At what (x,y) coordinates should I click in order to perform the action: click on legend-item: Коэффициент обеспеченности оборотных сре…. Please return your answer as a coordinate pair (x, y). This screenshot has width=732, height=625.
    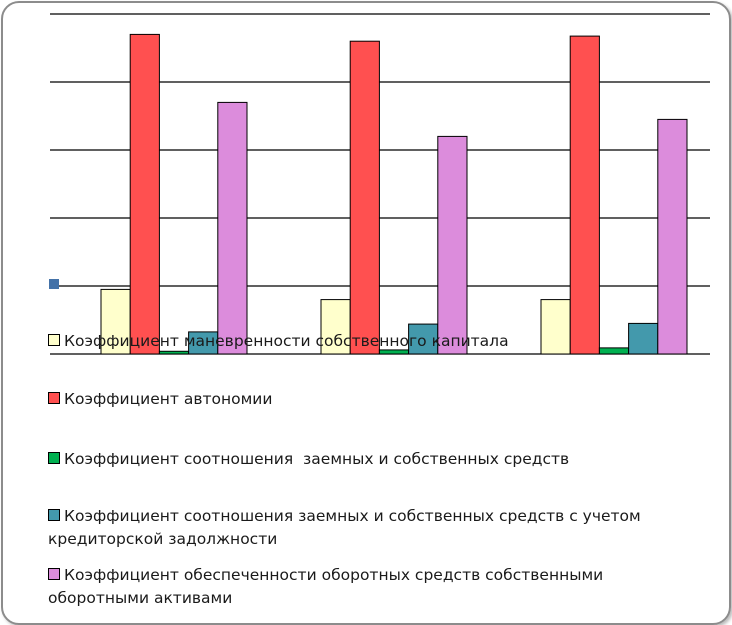
    Looking at the image, I should click on (378, 587).